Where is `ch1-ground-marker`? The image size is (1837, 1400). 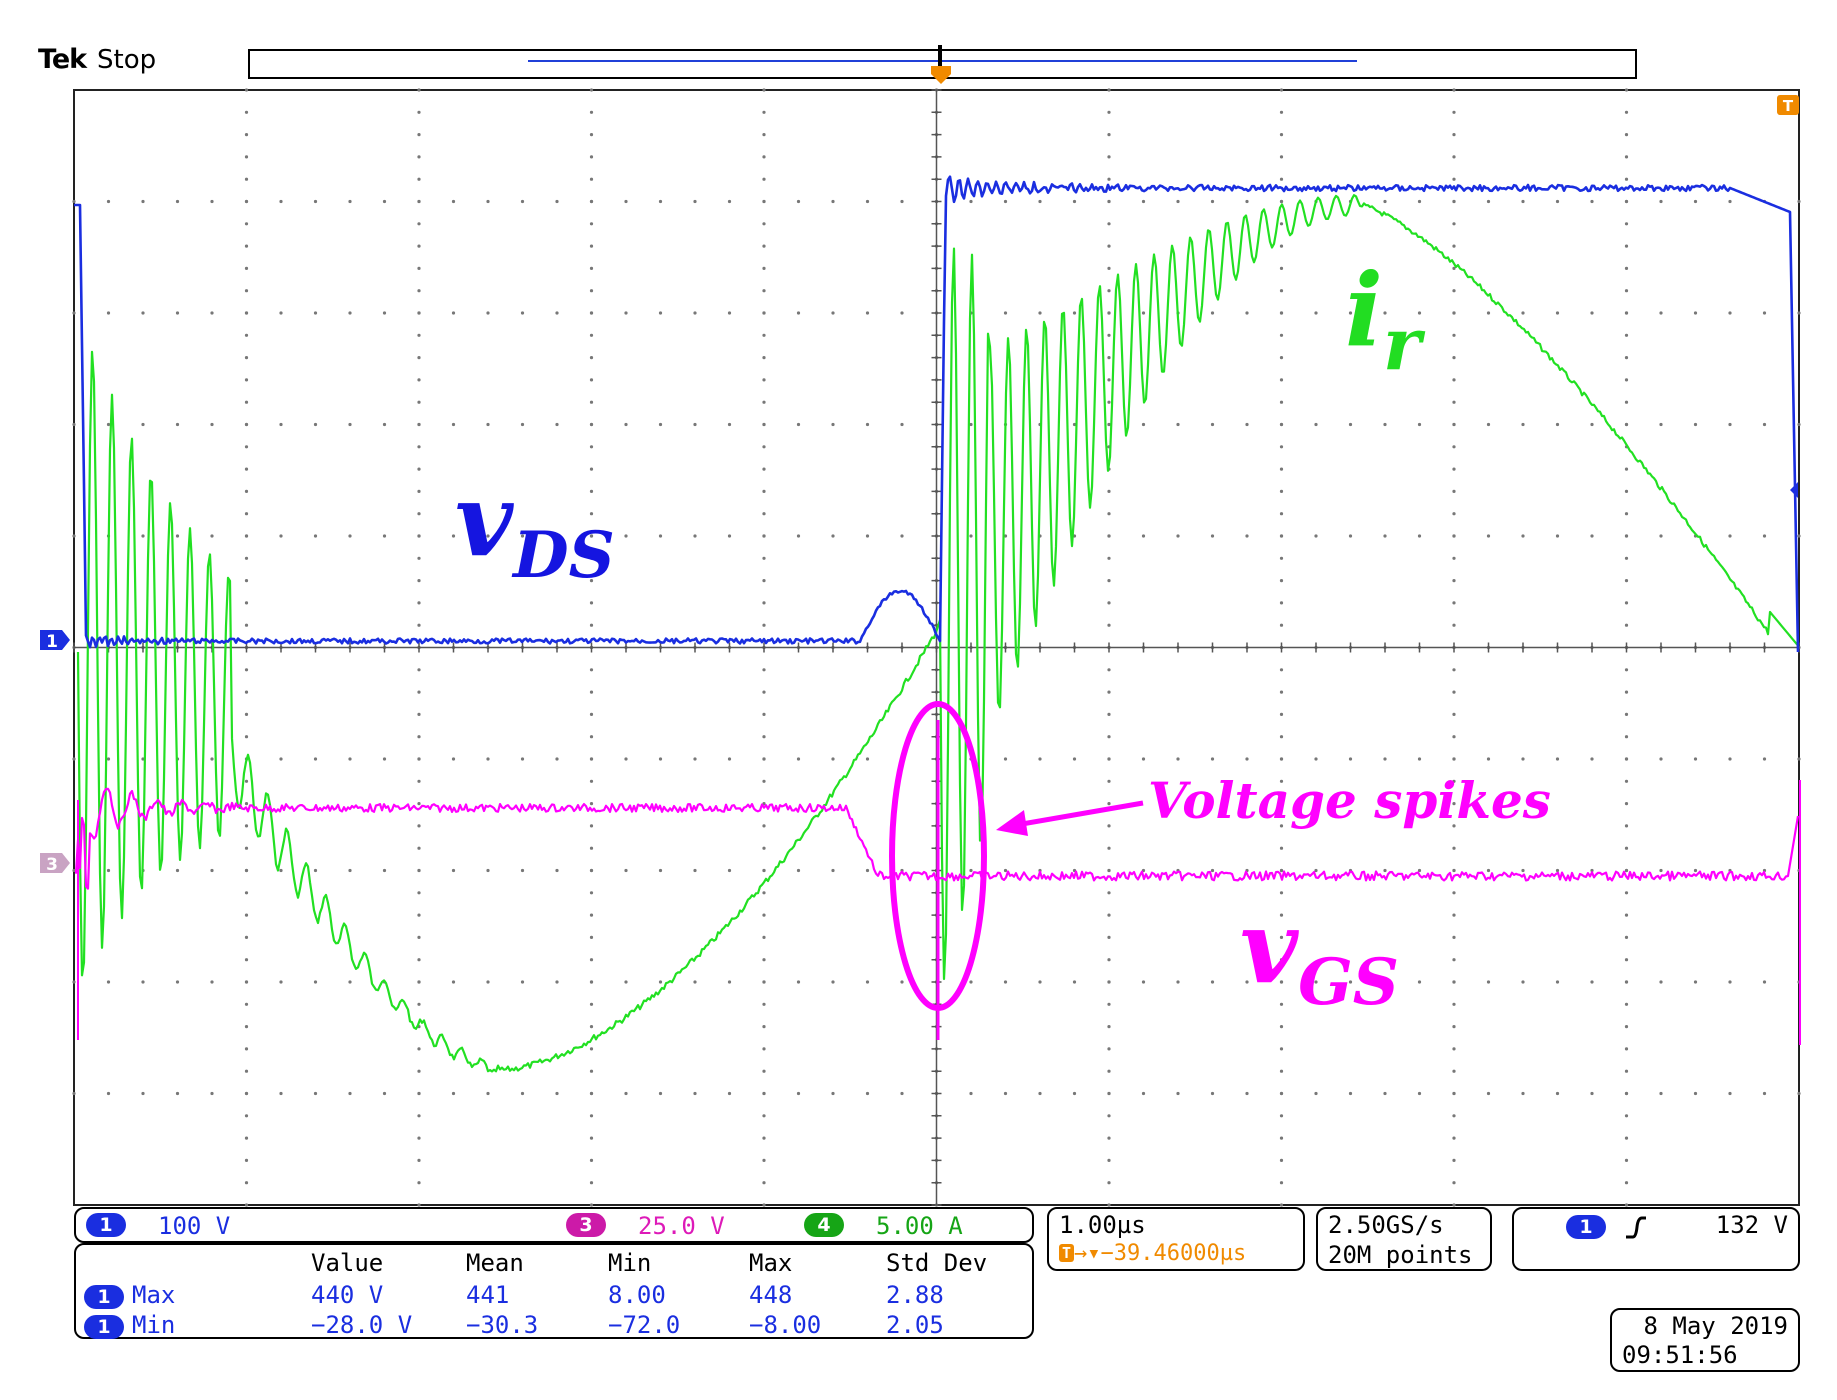
ch1-ground-marker is located at coordinates (55, 640).